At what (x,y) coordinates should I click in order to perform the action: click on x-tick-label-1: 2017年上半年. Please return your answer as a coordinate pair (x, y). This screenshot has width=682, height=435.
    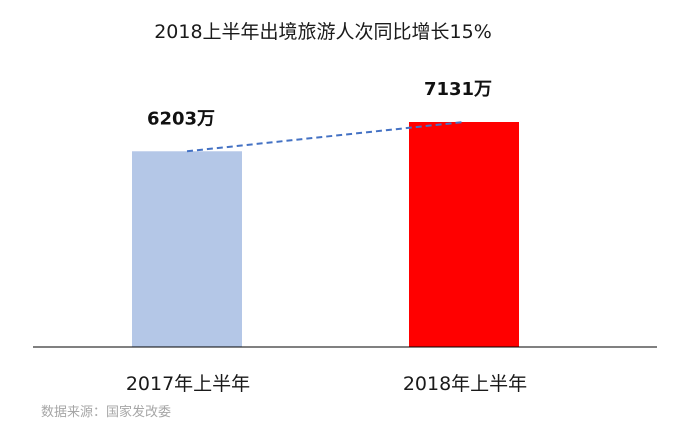
    Looking at the image, I should click on (188, 384).